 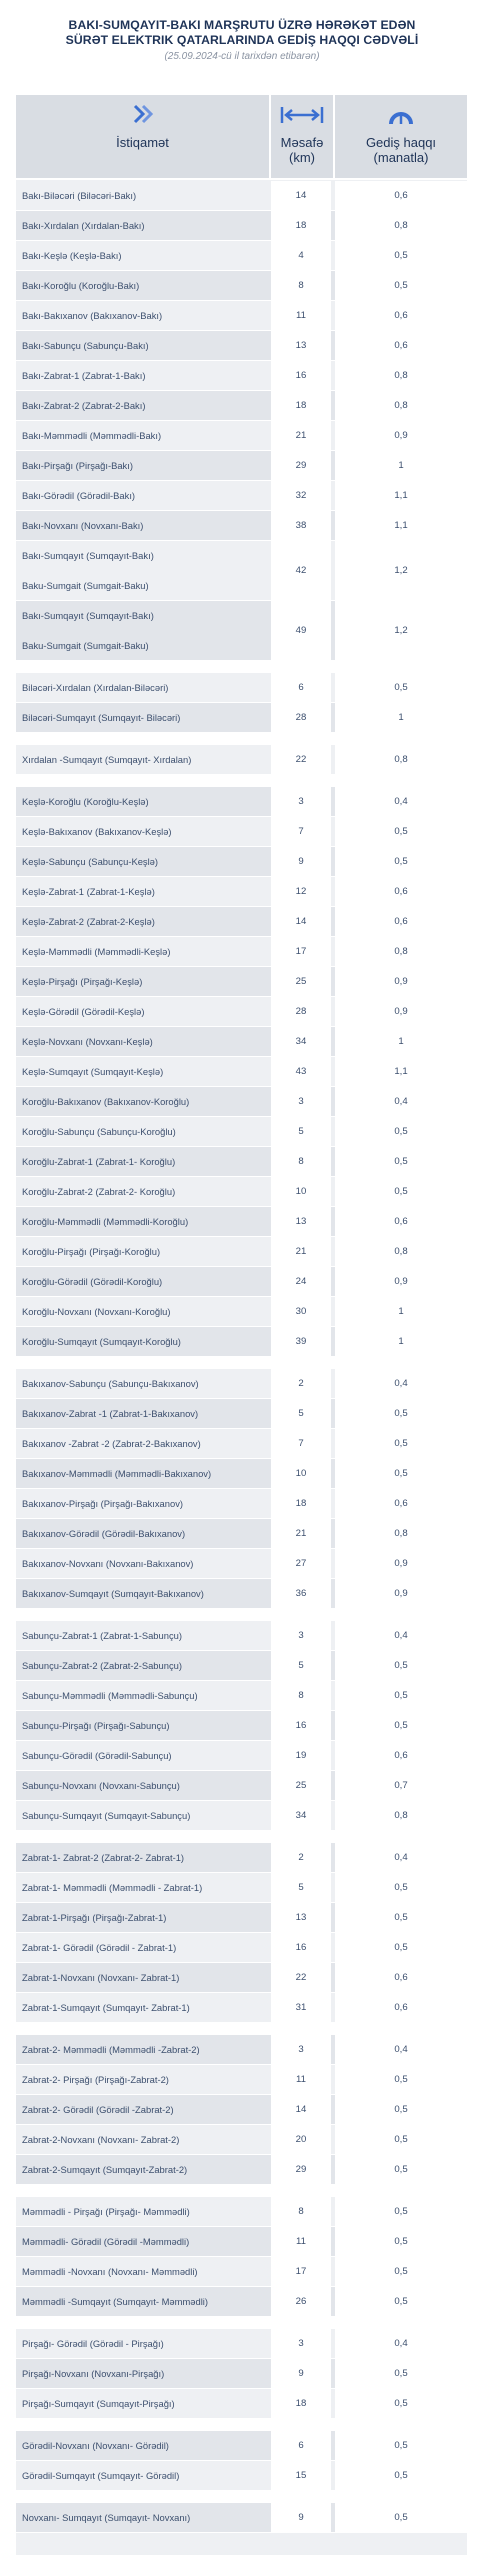 I want to click on route-name: Zabrat-1-Sumqayıt (Sumqayıt- Zabrat-1), so click(x=106, y=2007).